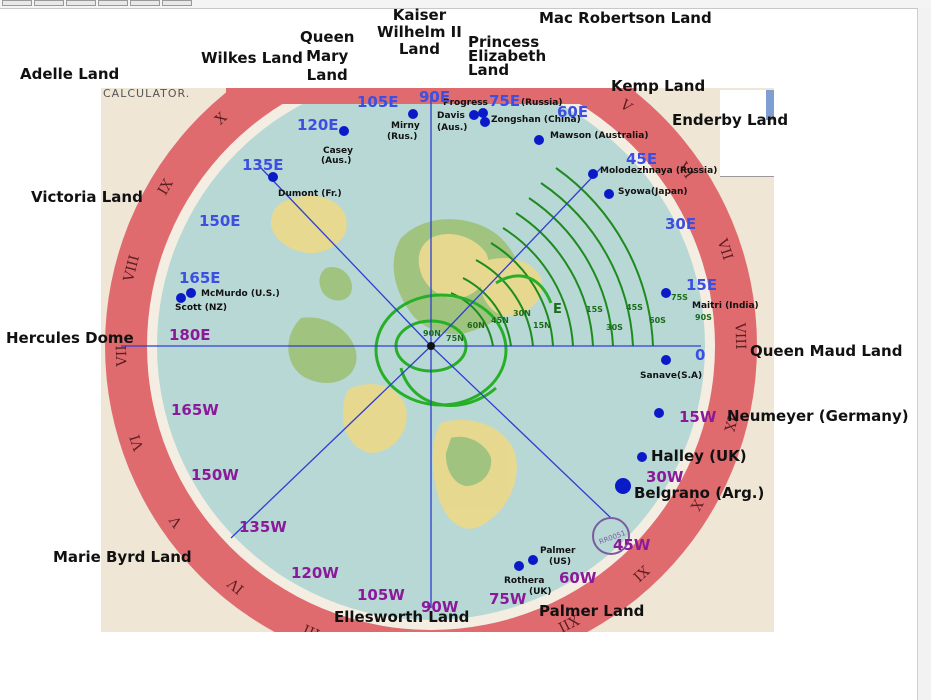  Describe the element at coordinates (541, 103) in the screenshot. I see `station-russia-label: (Russia)` at that location.